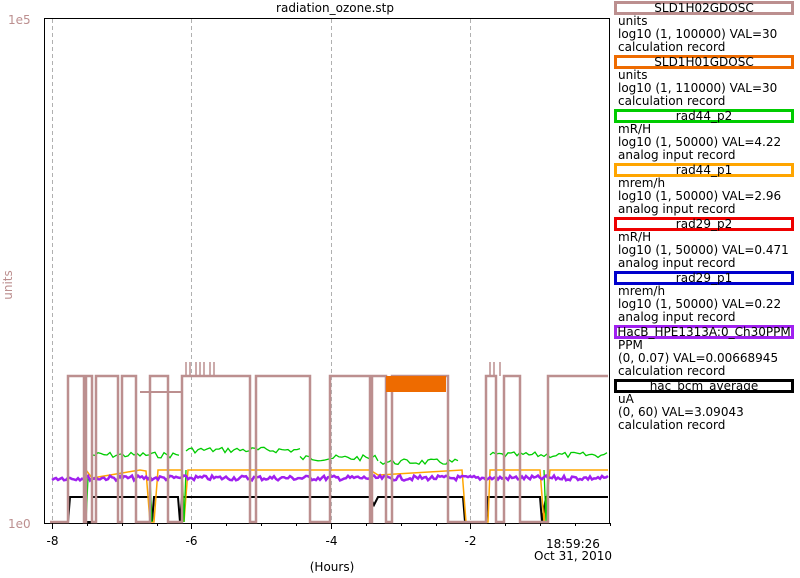  I want to click on legend-series-name: rad44_p1, so click(704, 170).